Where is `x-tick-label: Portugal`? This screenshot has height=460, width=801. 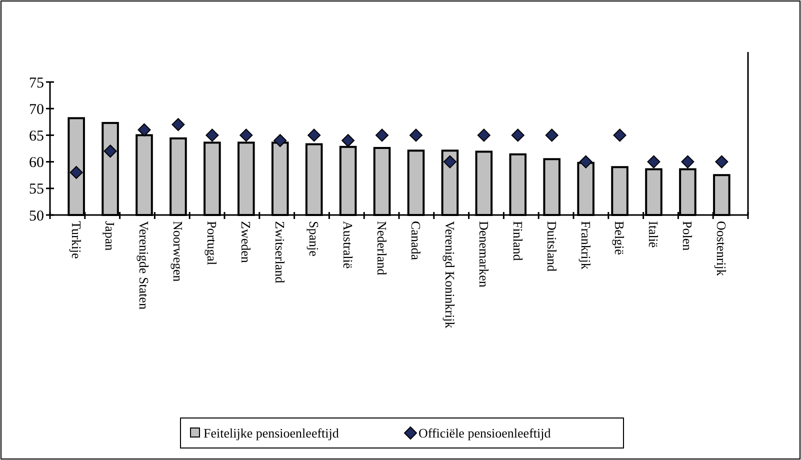
x-tick-label: Portugal is located at coordinates (212, 243).